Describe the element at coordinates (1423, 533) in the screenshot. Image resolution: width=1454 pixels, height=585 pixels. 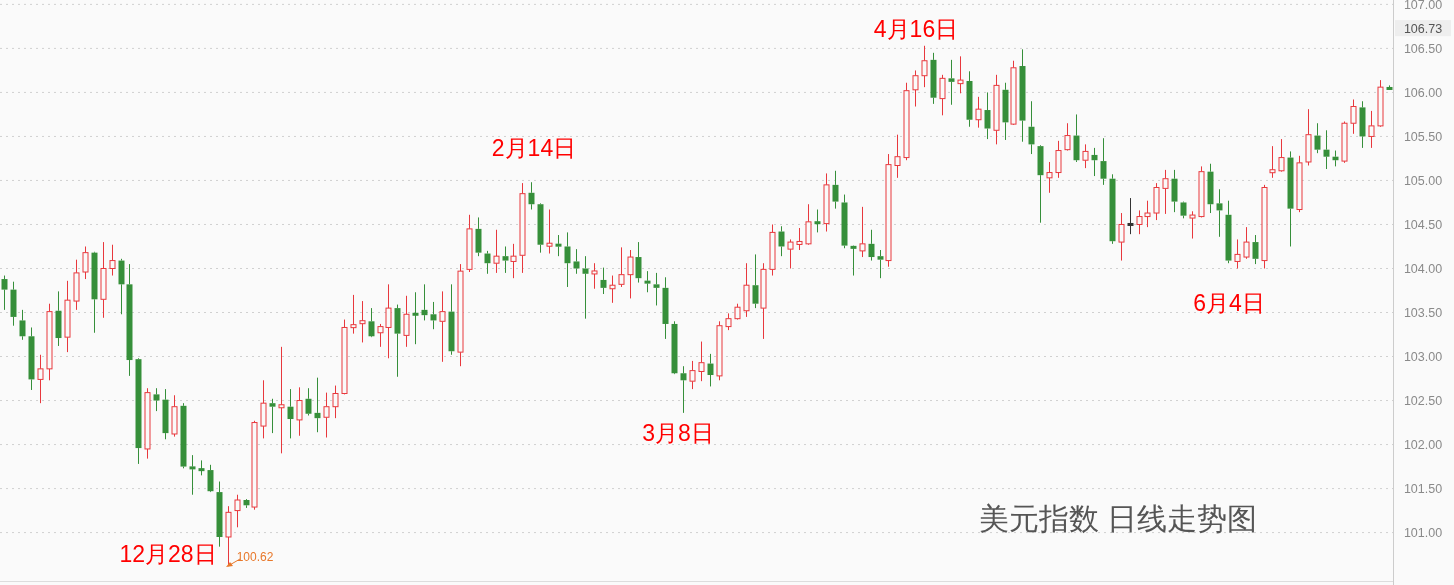
I see `y-tick-label: 101.00` at that location.